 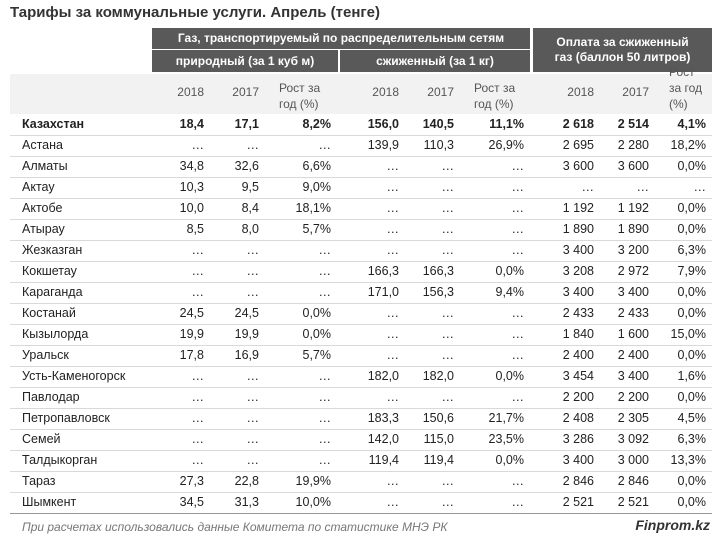 I want to click on cell: 140,5, so click(x=438, y=124).